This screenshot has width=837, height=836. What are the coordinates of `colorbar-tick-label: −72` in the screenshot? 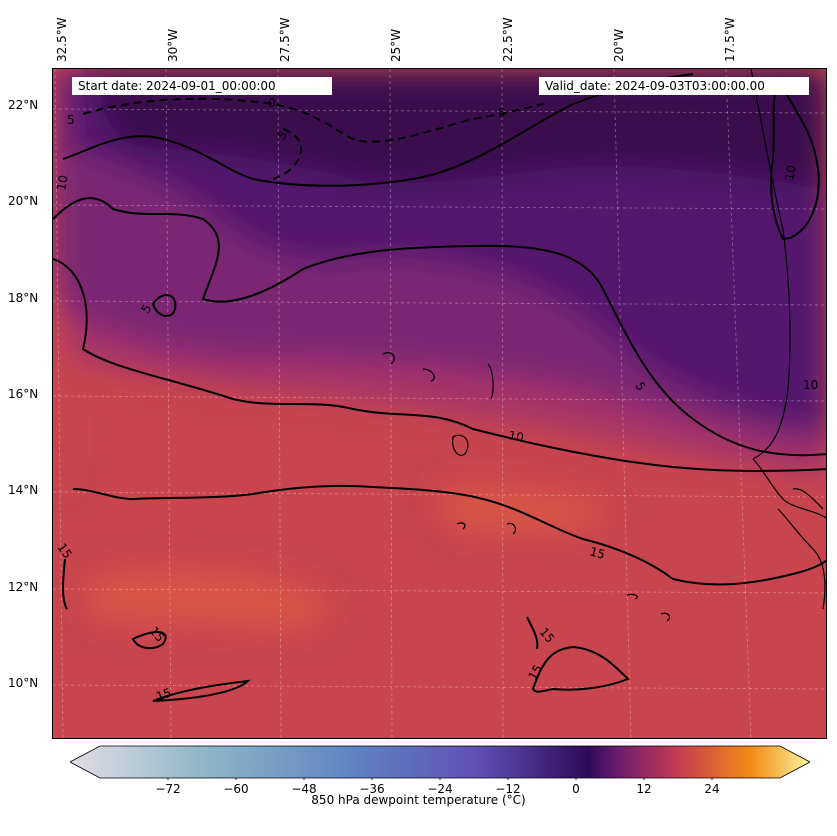 It's located at (168, 789).